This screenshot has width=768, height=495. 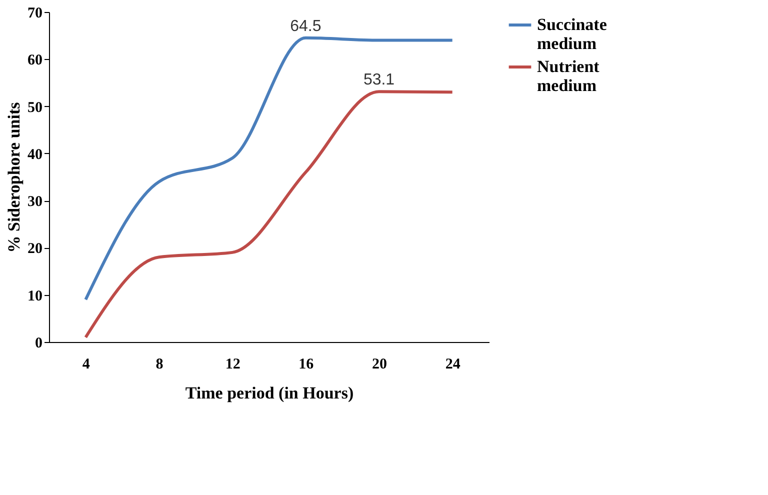 What do you see at coordinates (35, 296) in the screenshot?
I see `y-tick-label: 10` at bounding box center [35, 296].